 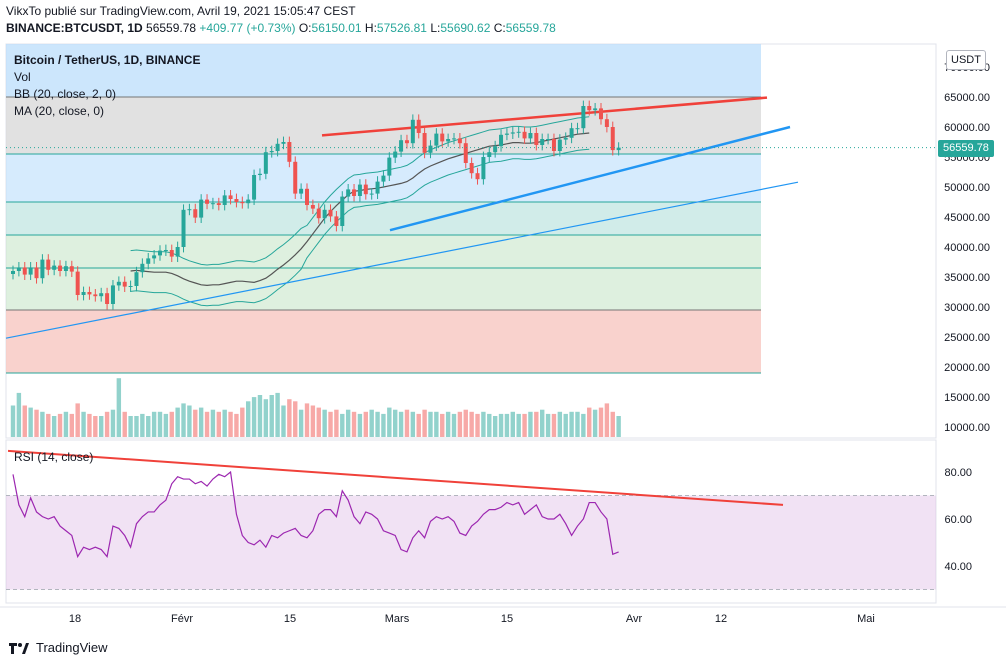 I want to click on close-value: 56559.78, so click(x=530, y=28).